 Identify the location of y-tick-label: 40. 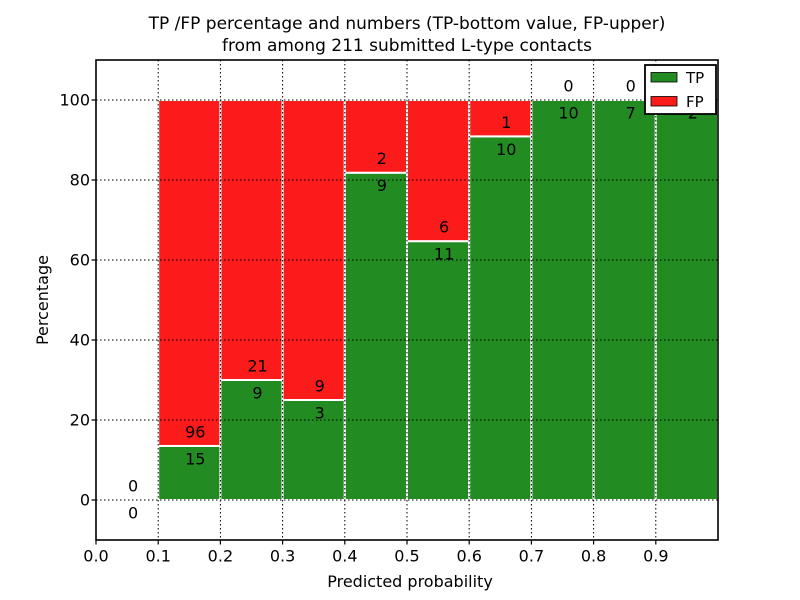
(80, 340).